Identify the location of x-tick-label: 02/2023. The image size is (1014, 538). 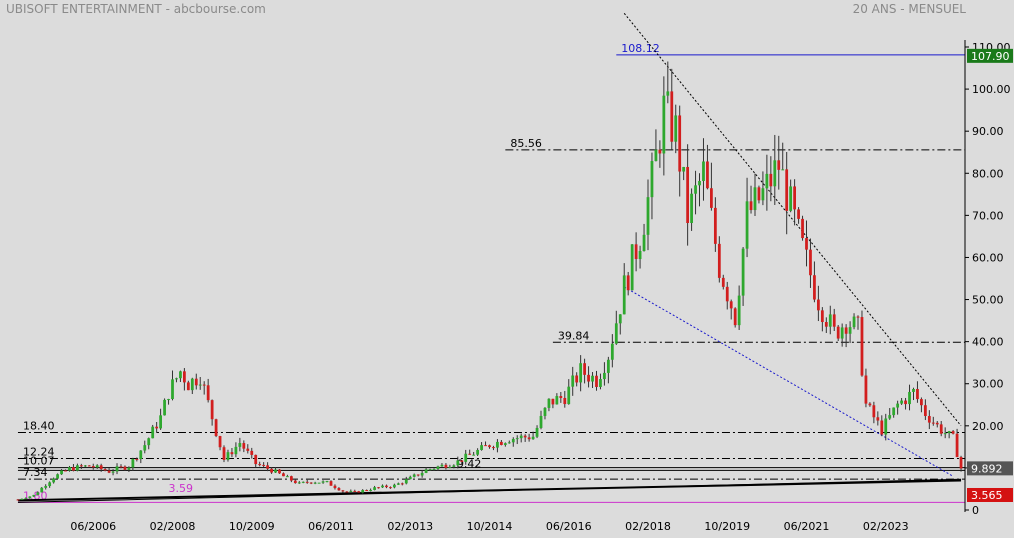
(886, 526).